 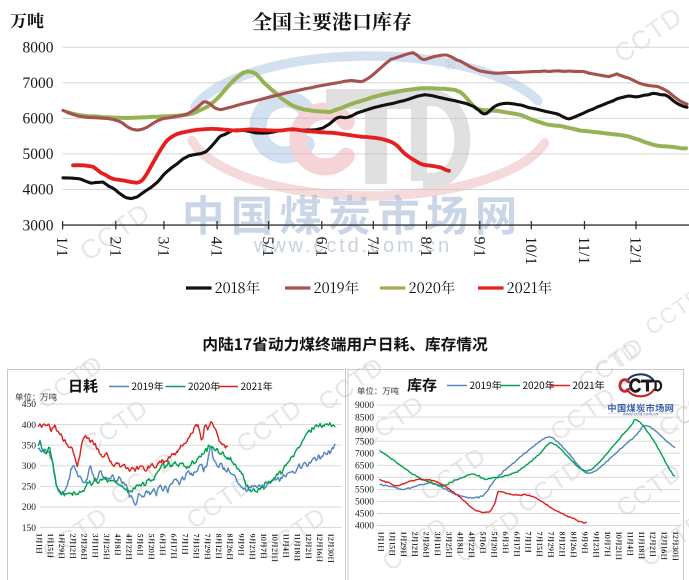 I want to click on svg-text: 10/1, so click(x=530, y=251).